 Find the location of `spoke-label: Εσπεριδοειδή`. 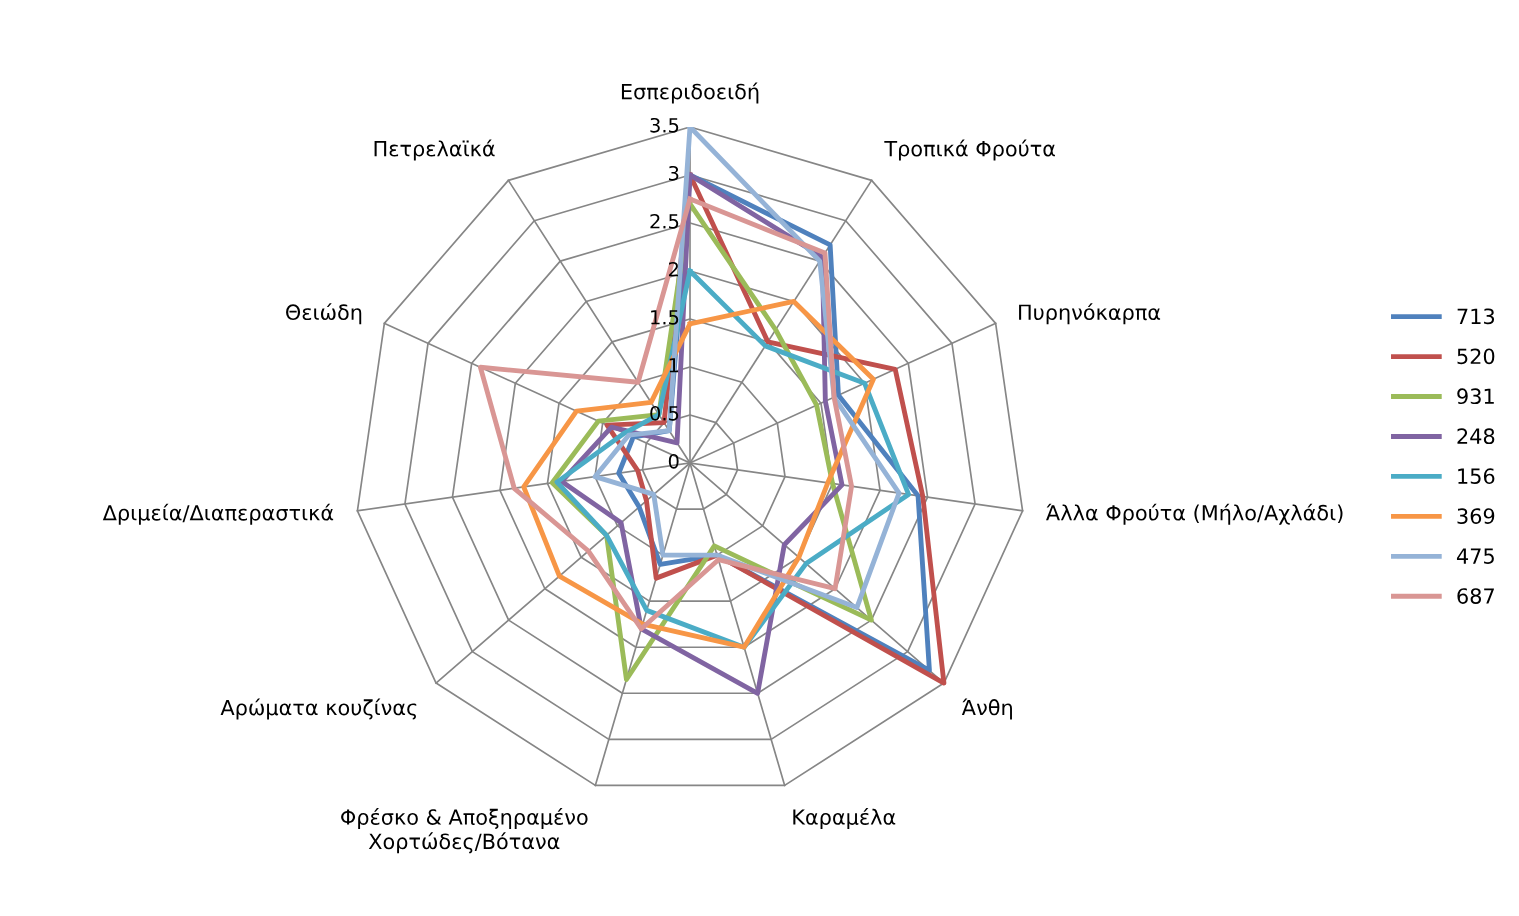

spoke-label: Εσπεριδοειδή is located at coordinates (690, 93).